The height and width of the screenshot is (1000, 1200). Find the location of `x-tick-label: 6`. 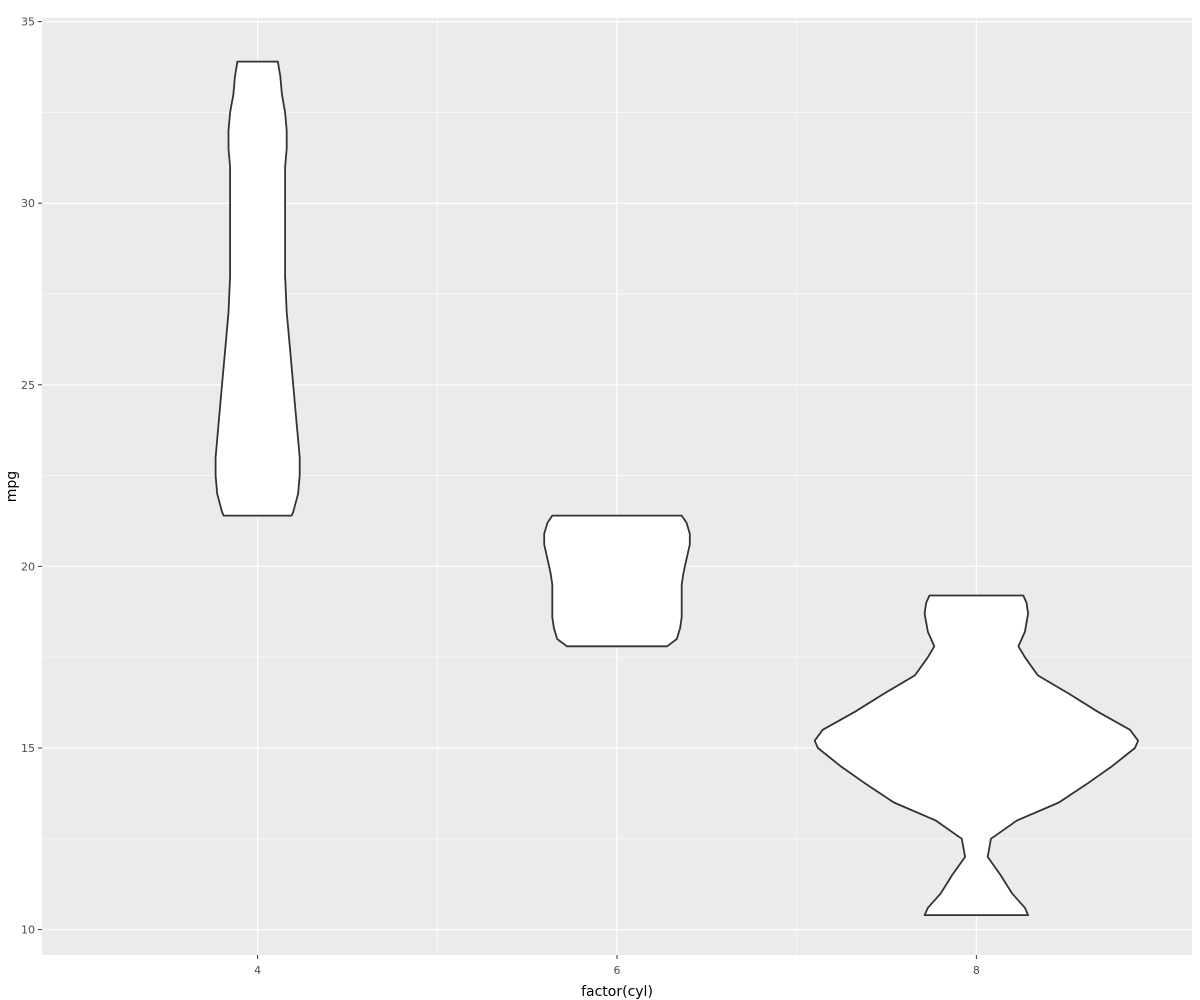

x-tick-label: 6 is located at coordinates (617, 970).